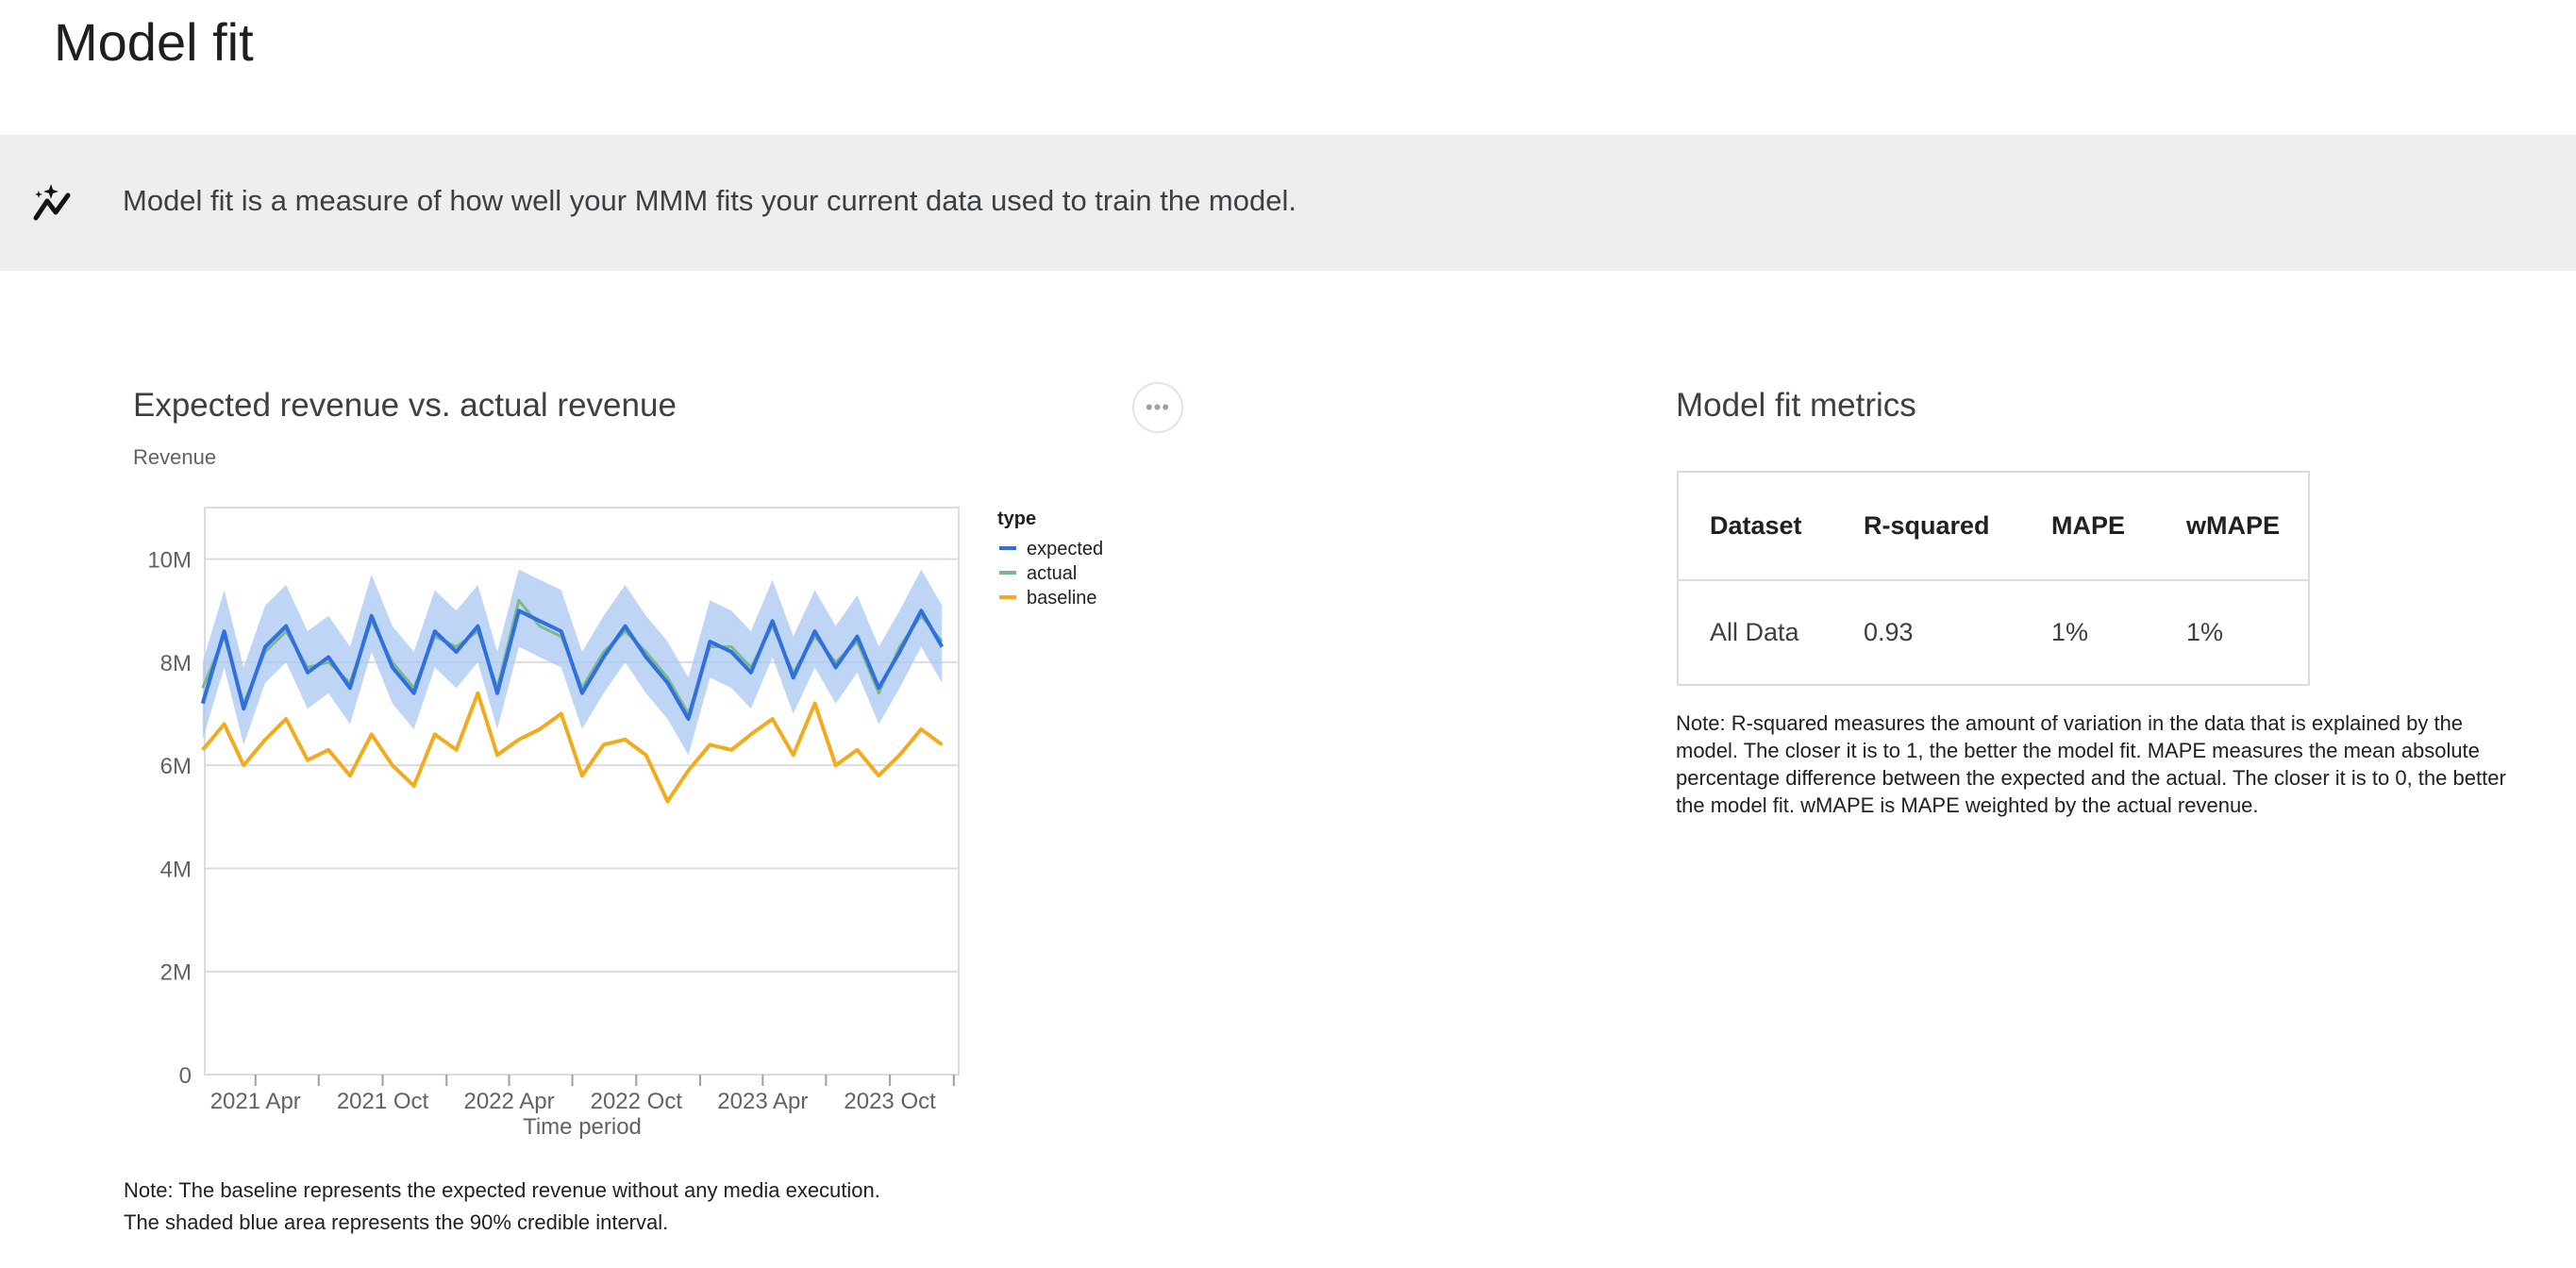 The image size is (2576, 1268). I want to click on plot-frame, so click(582, 791).